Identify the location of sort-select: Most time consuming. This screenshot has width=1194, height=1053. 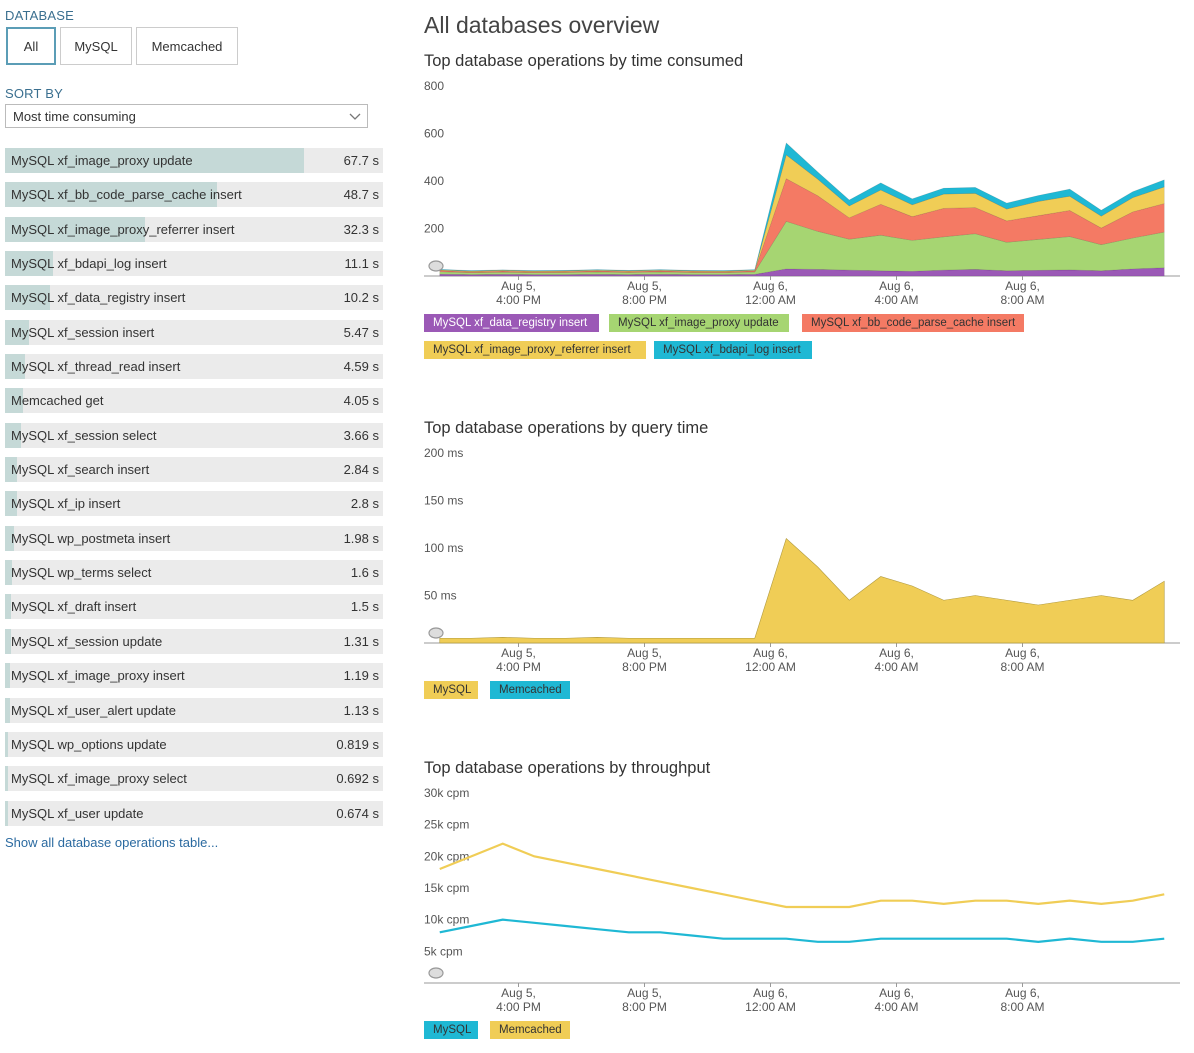
(186, 116).